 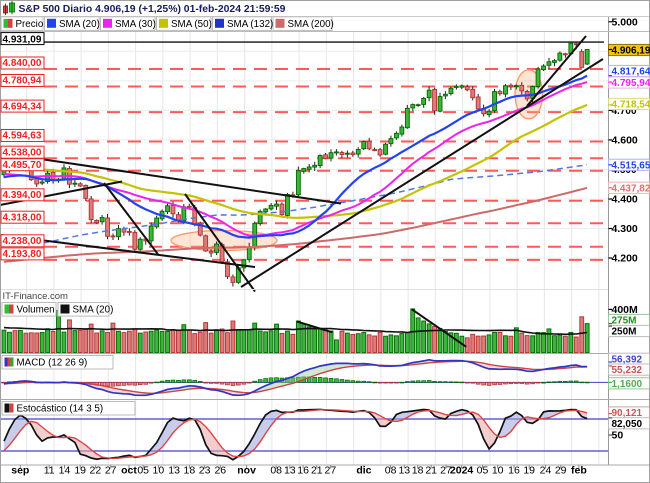 What do you see at coordinates (625, 229) in the screenshot?
I see `svg-text: 4.300` at bounding box center [625, 229].